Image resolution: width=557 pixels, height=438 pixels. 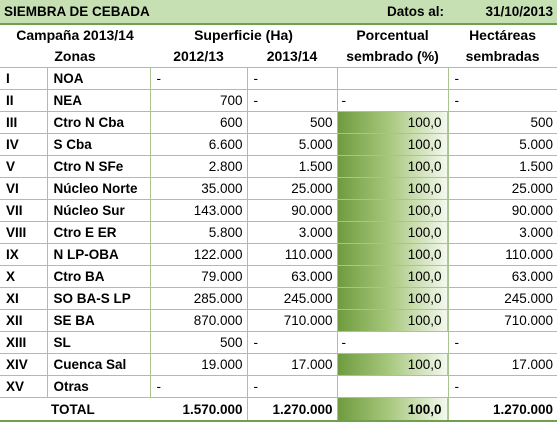 I want to click on zone-code: XII, so click(x=24, y=320).